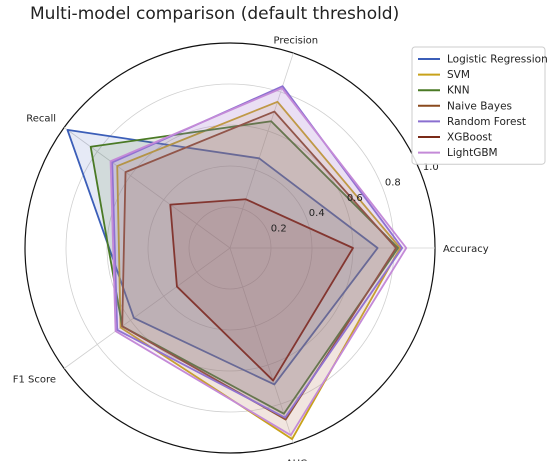 This screenshot has height=461, width=550. Describe the element at coordinates (279, 229) in the screenshot. I see `radial-tick-label: 0.2` at that location.